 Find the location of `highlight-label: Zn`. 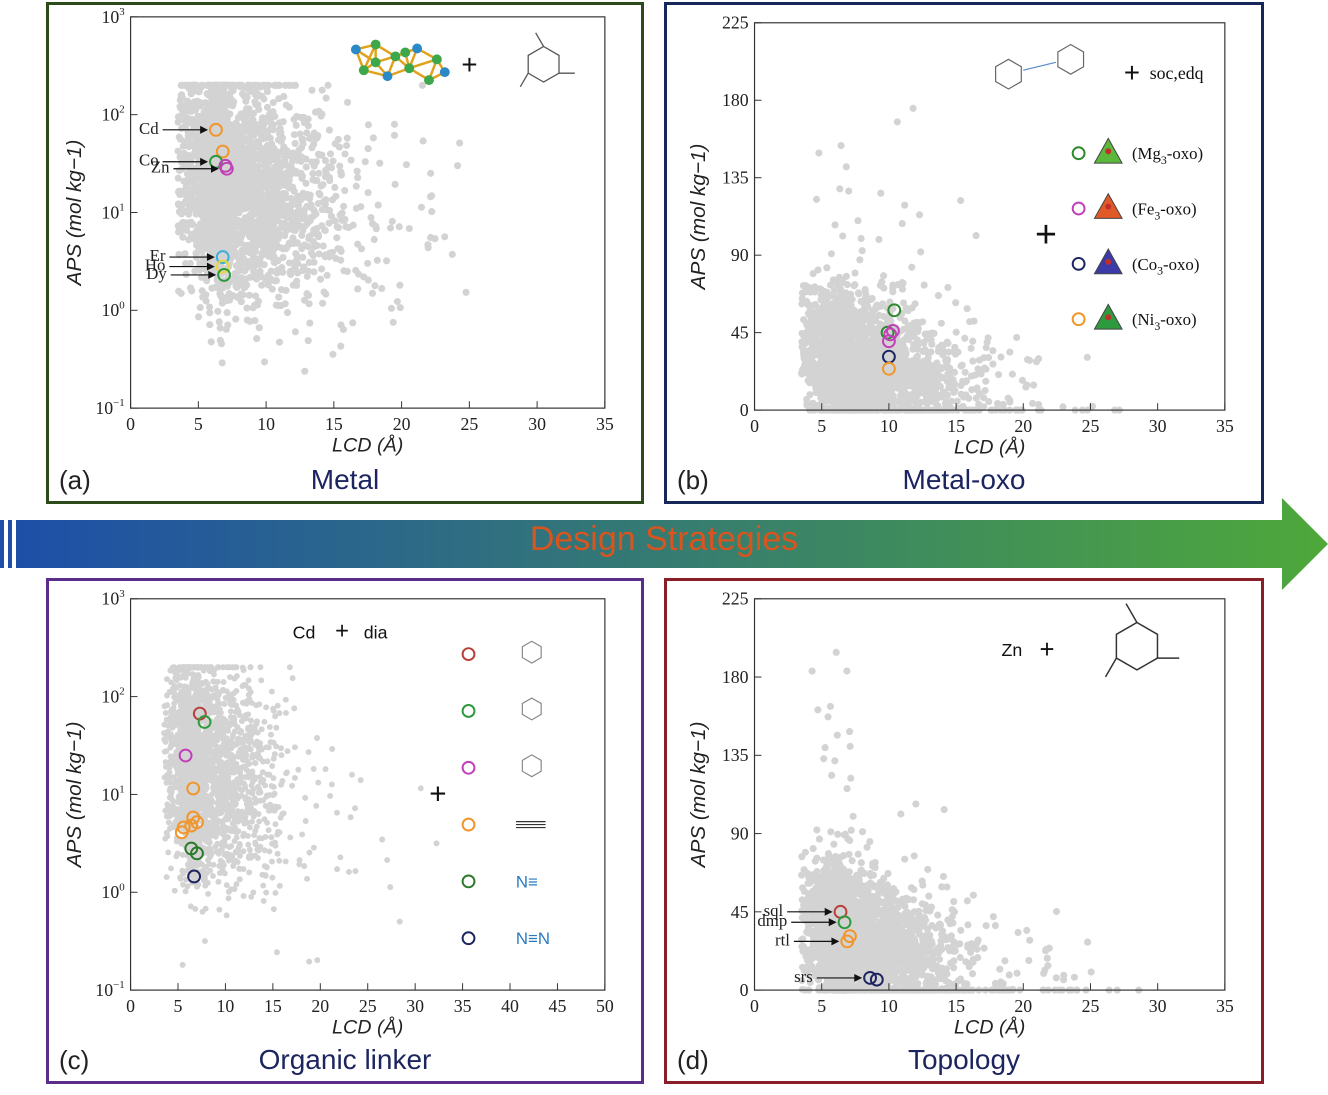

highlight-label: Zn is located at coordinates (160, 167).